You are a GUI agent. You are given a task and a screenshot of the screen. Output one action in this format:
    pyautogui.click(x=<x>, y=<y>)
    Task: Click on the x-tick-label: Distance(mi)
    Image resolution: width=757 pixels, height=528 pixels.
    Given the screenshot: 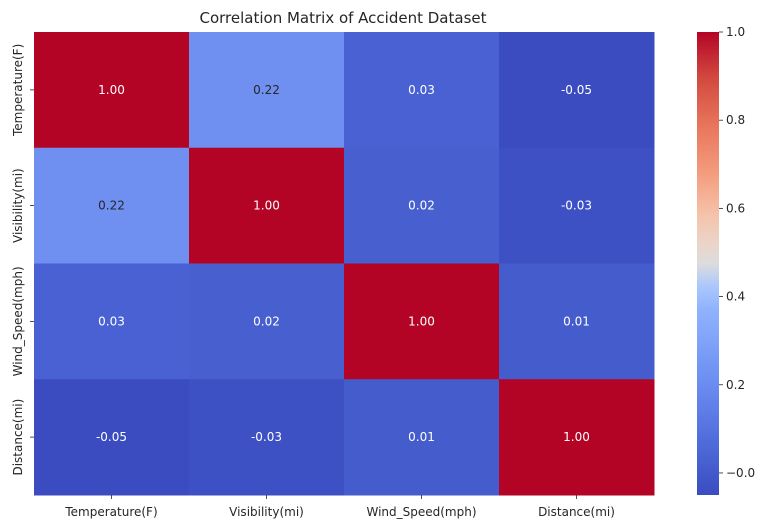 What is the action you would take?
    pyautogui.click(x=576, y=512)
    